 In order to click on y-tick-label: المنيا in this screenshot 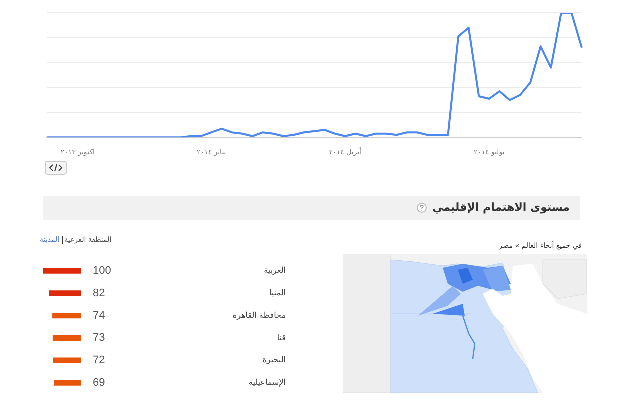, I will do `click(277, 293)`.